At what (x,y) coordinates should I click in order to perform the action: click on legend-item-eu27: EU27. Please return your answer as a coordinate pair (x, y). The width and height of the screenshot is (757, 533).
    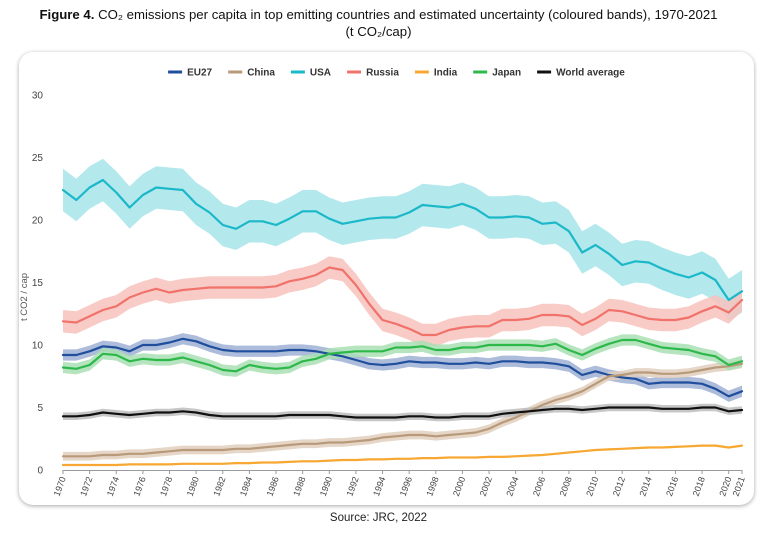
    Looking at the image, I should click on (190, 73).